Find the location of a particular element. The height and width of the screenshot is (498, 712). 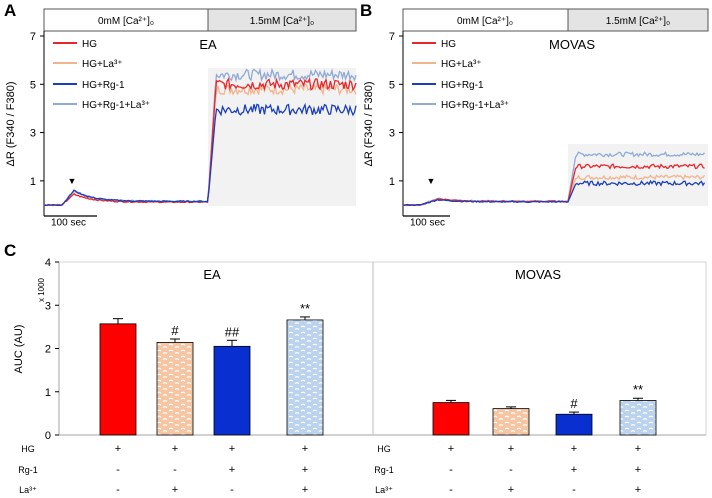

y-tick-label-c: 0 is located at coordinates (48, 436).